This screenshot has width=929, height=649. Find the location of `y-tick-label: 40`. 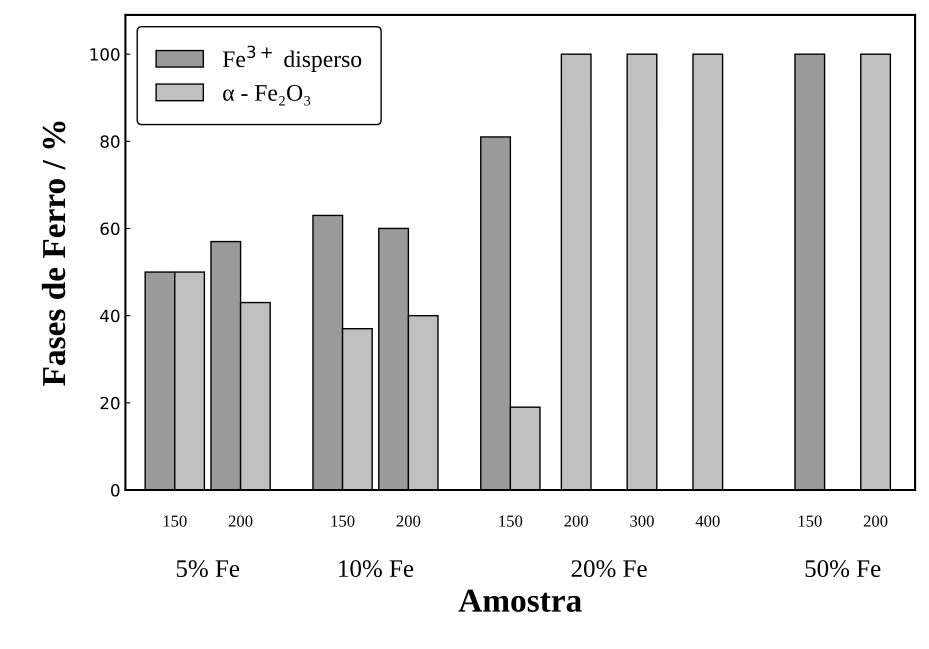

y-tick-label: 40 is located at coordinates (110, 316).